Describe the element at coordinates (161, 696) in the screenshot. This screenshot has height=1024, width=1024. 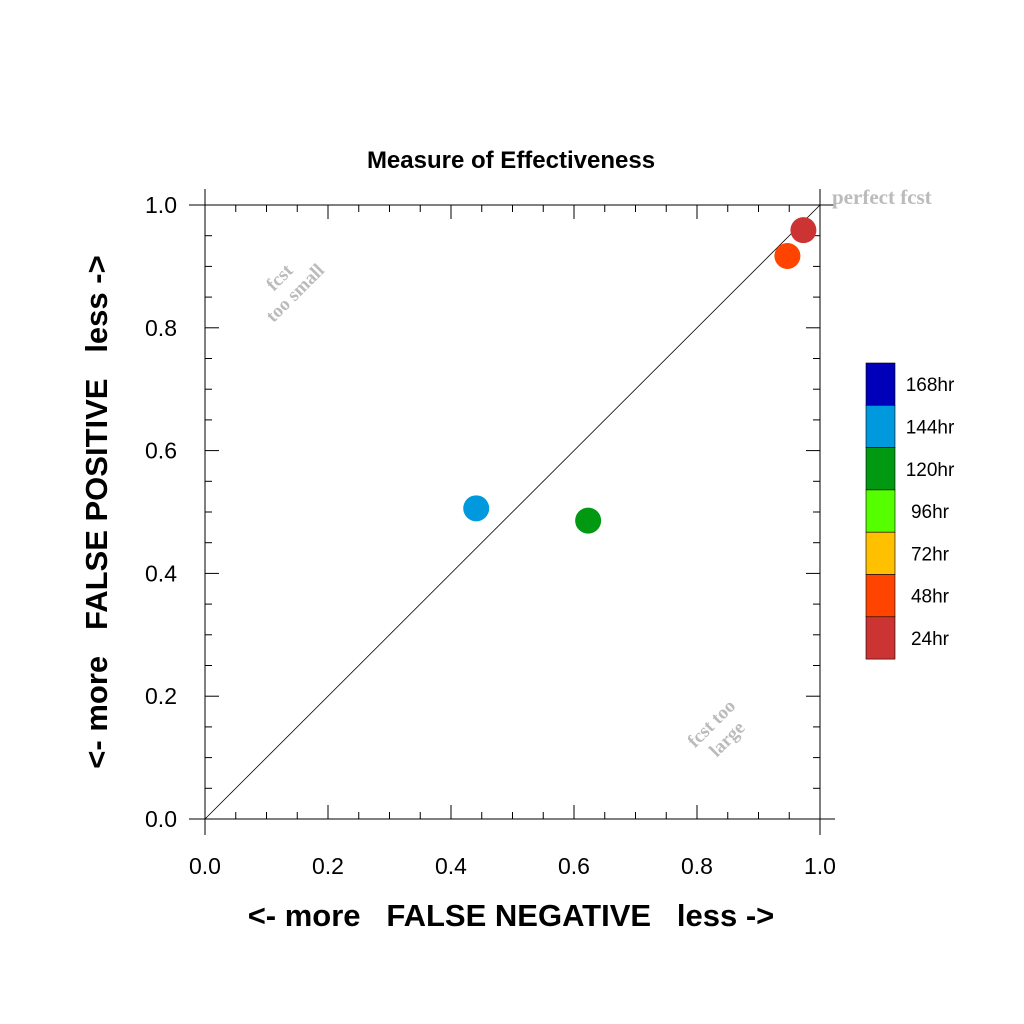
I see `y-tick-label: 0.2` at that location.